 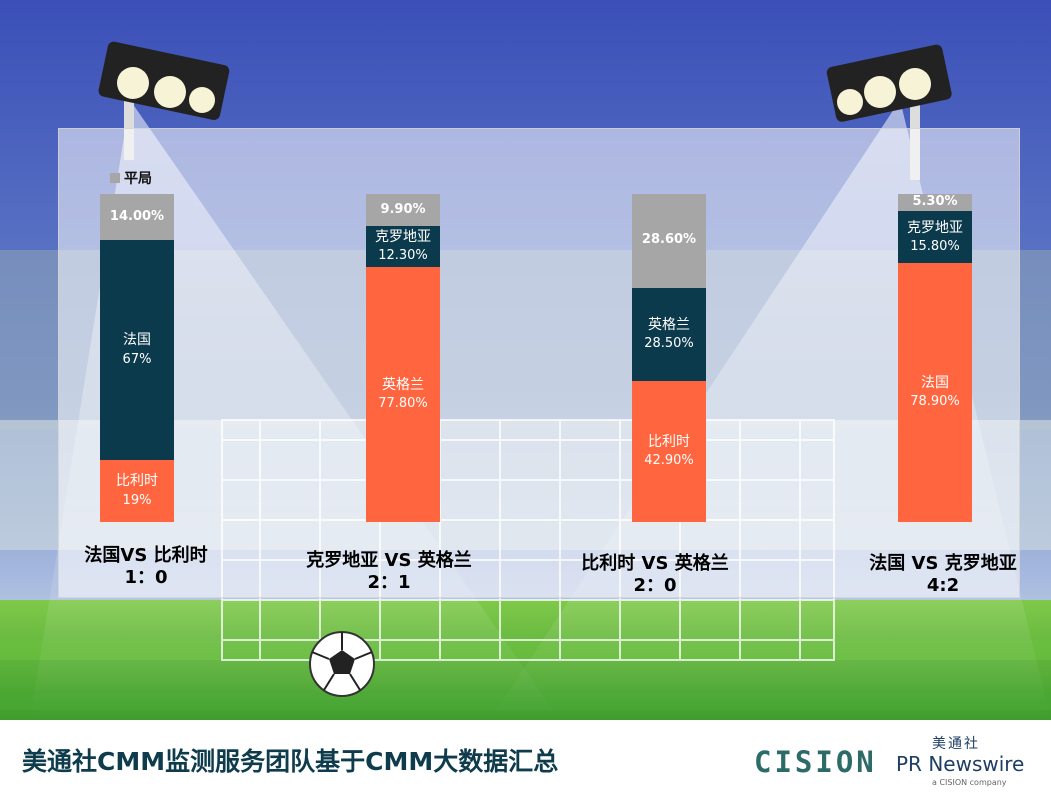 I want to click on bar-segment: 法国 67%, so click(x=137, y=349).